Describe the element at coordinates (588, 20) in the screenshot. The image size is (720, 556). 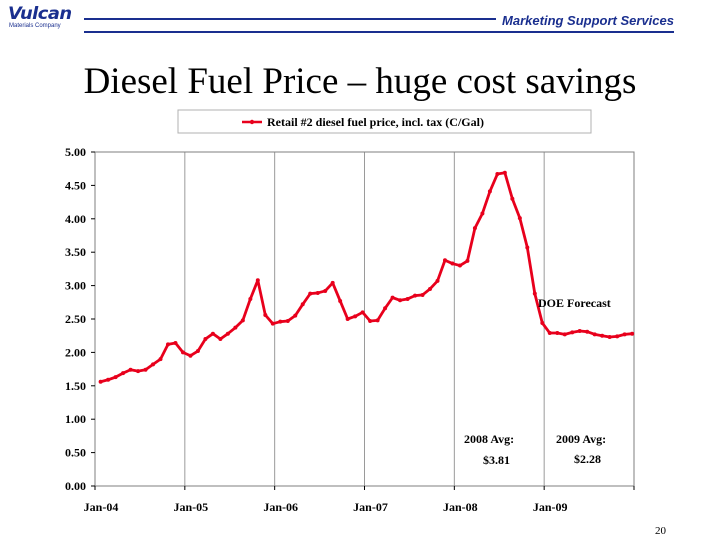
I see `department-label: Marketing Support Services` at that location.